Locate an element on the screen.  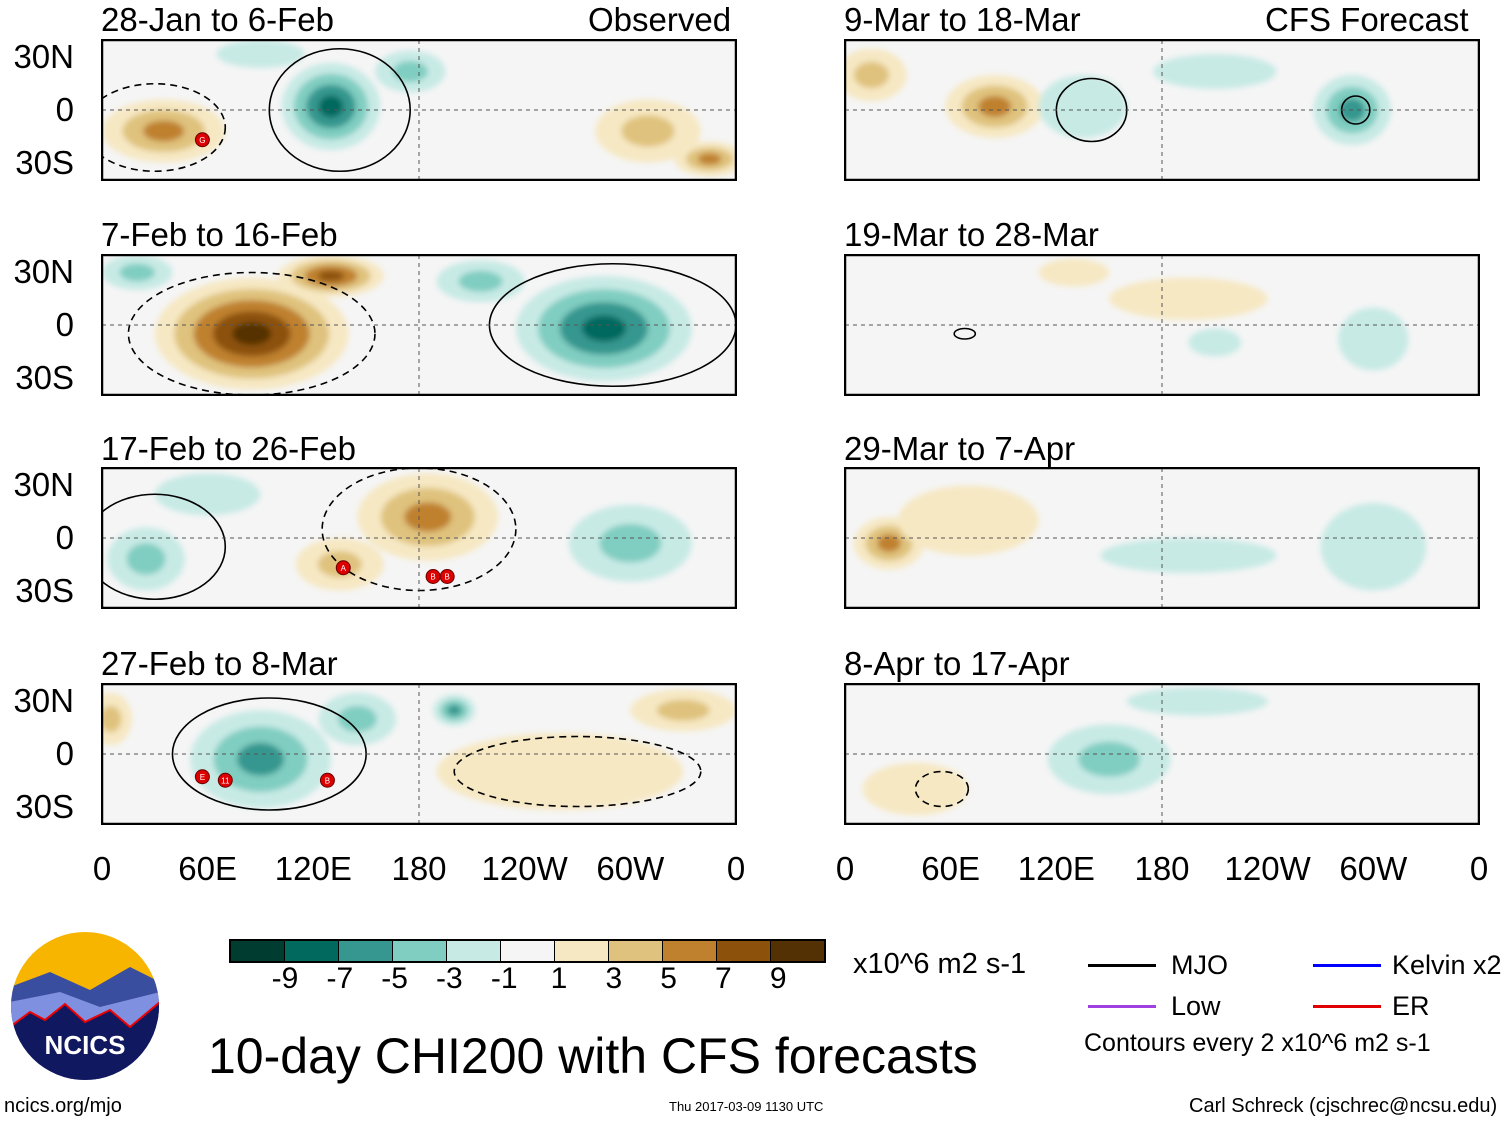
panel-title: 19-Mar to 28-Mar is located at coordinates (971, 234).